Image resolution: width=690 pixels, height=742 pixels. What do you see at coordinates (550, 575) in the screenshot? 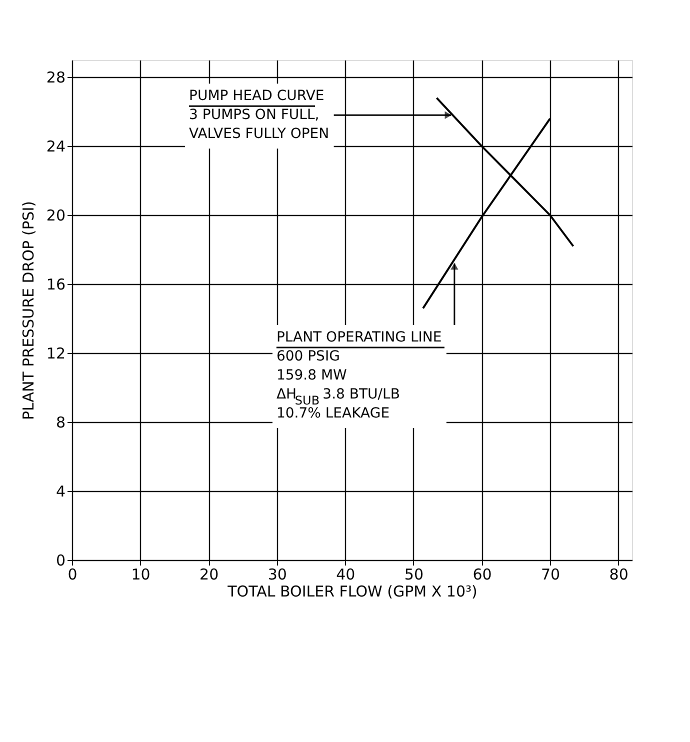
I see `x-tick-label: 70` at bounding box center [550, 575].